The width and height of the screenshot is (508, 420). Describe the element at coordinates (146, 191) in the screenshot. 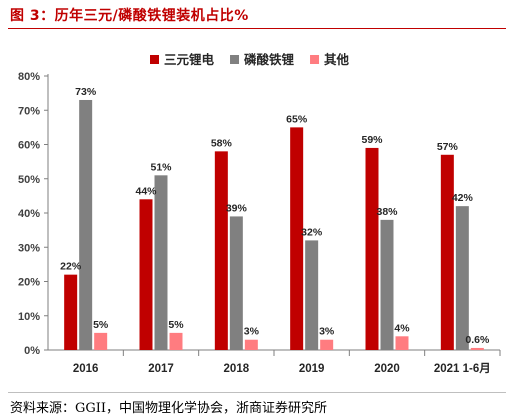

I see `data-label: 44%` at that location.